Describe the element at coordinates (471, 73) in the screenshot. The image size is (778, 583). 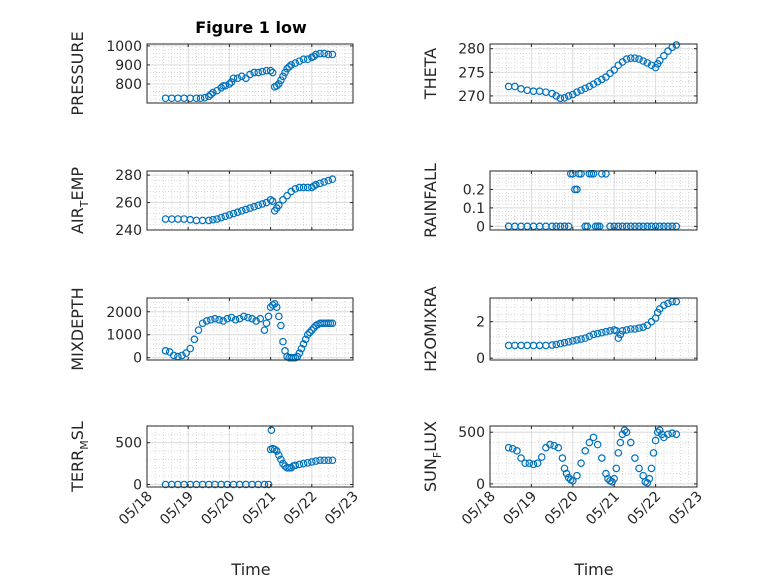
I see `y-tick-label: 275` at that location.